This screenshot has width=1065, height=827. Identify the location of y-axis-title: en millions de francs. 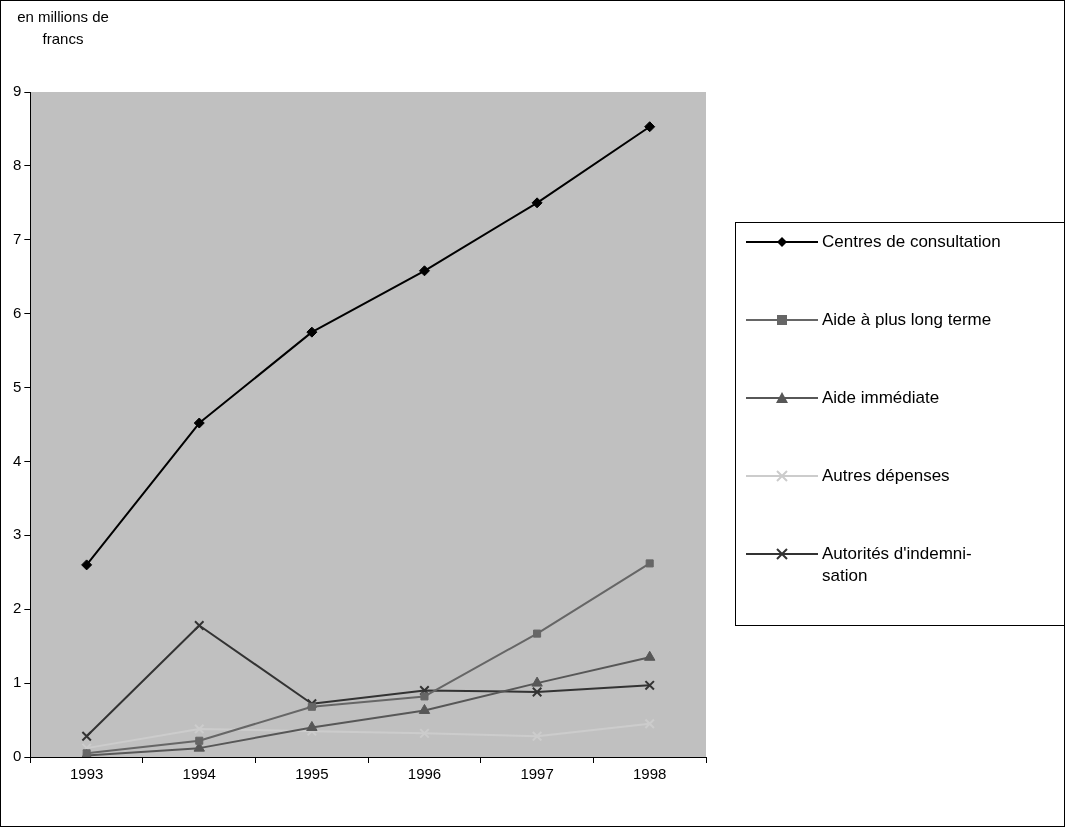
(63, 28).